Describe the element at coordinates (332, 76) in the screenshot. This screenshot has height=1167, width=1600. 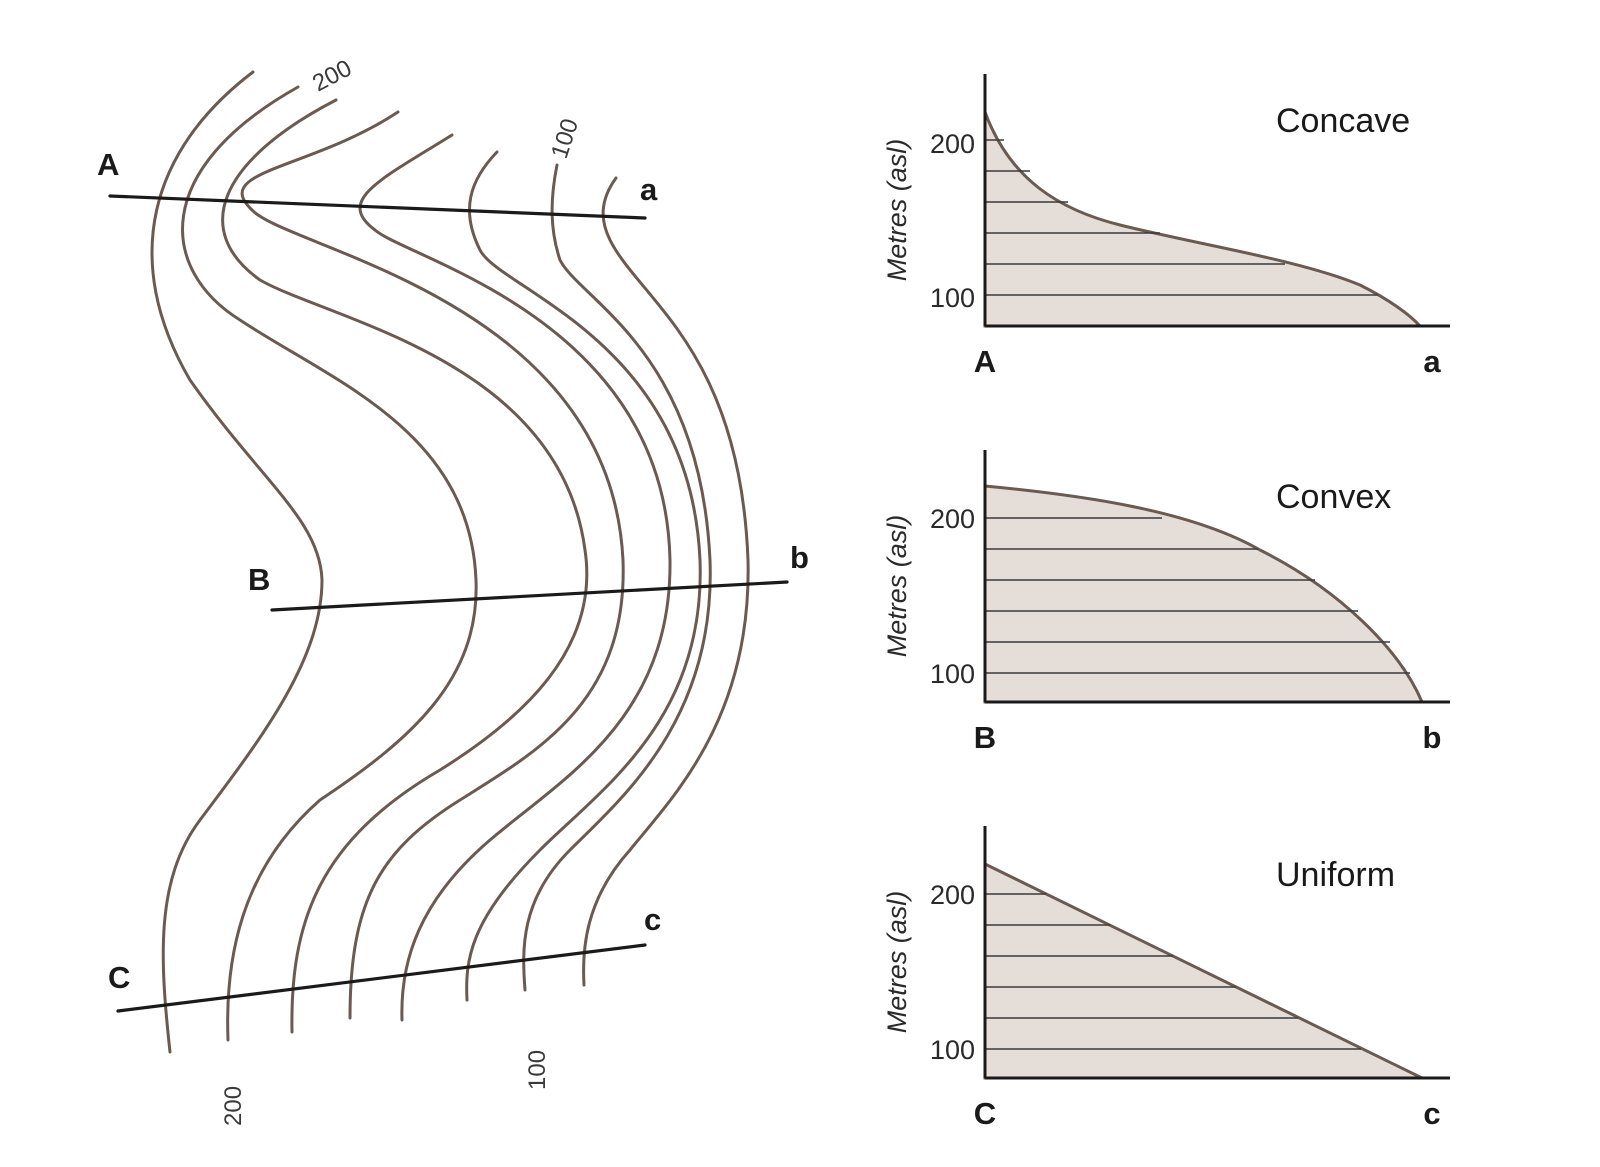
I see `contour-label-200-top: 200` at that location.